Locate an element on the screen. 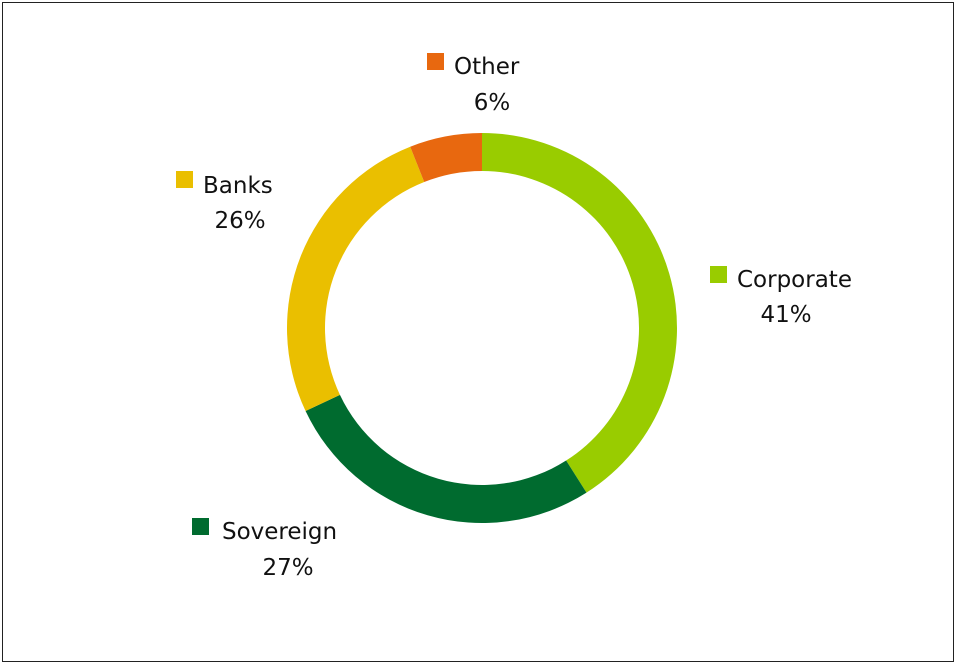  slice-value-other: 6% is located at coordinates (492, 103).